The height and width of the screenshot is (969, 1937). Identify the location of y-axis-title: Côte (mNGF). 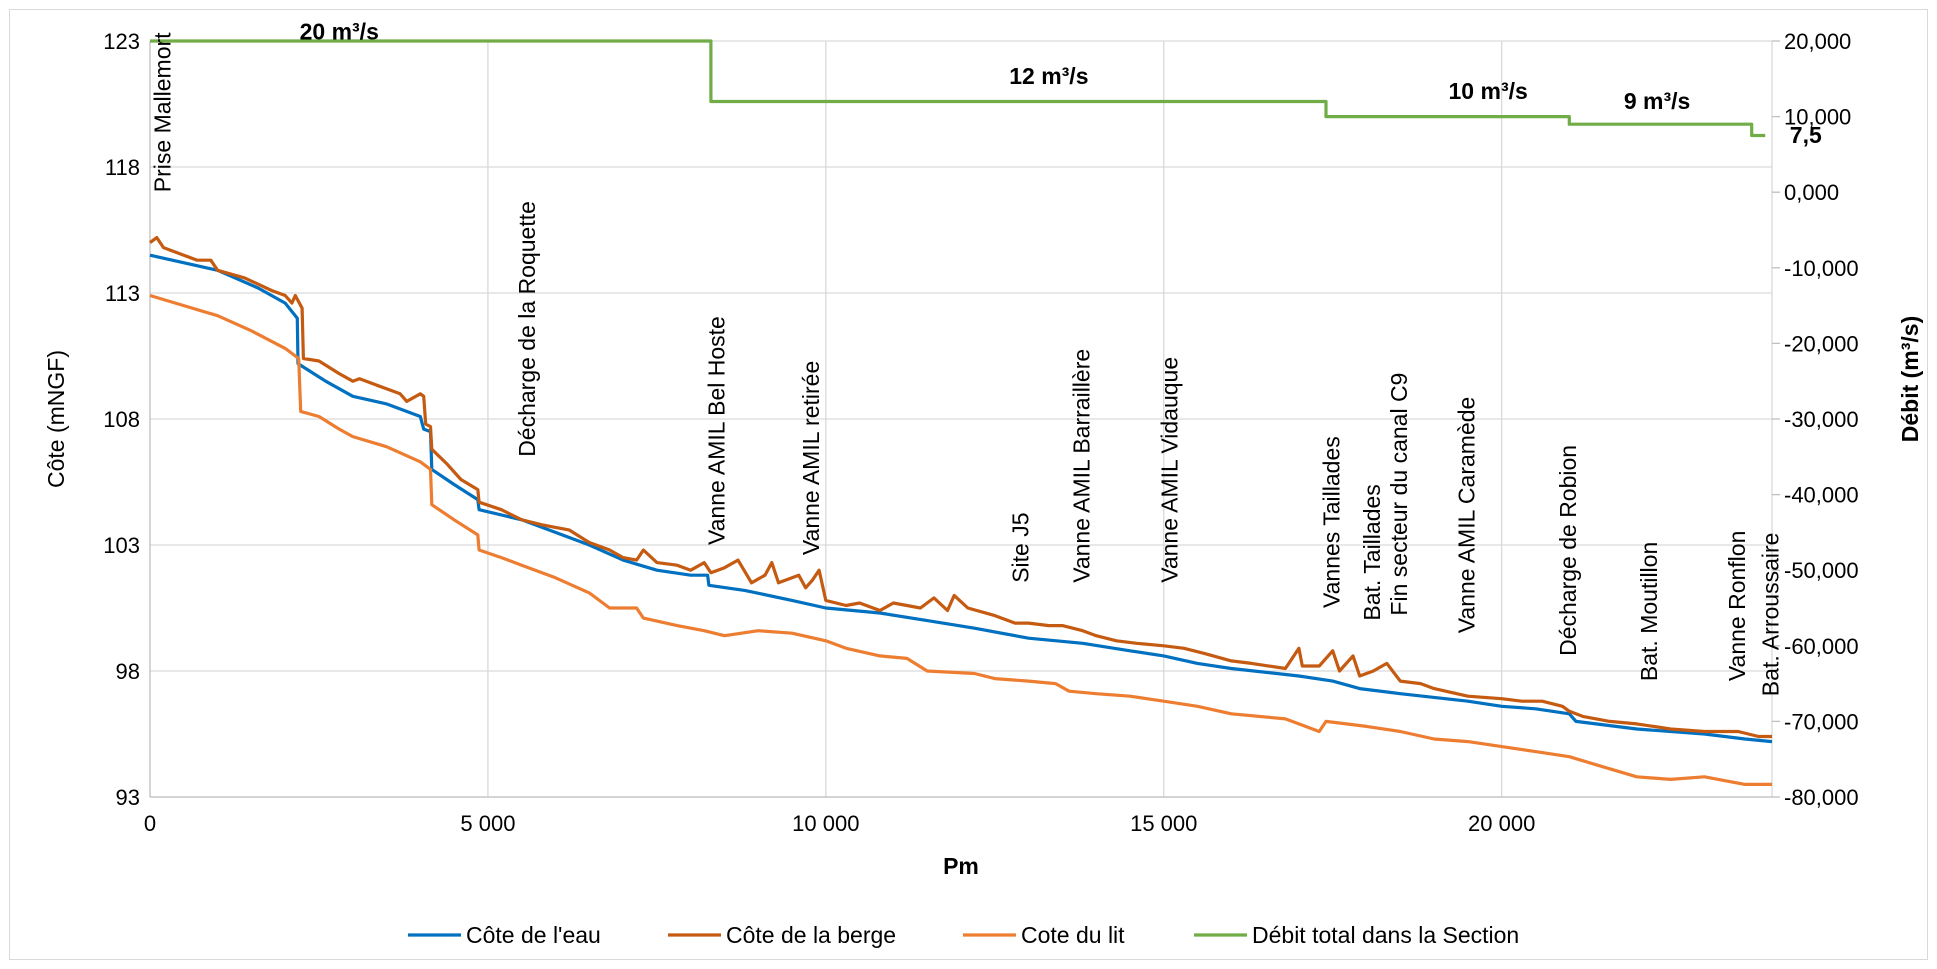
(56, 419).